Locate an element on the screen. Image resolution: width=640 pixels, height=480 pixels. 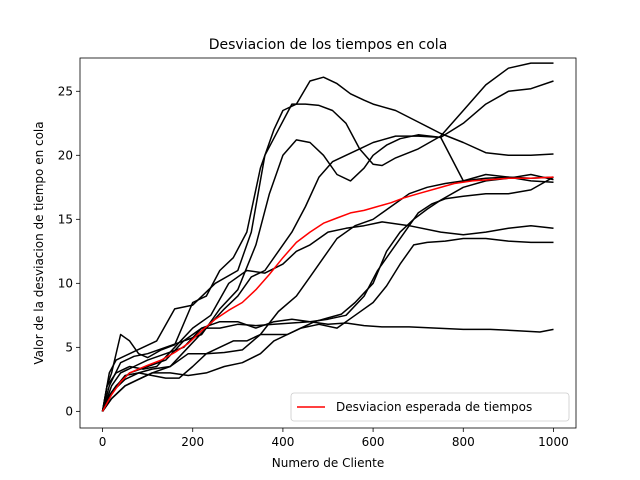
x-axis-label: Numero de Cliente is located at coordinates (328, 463).